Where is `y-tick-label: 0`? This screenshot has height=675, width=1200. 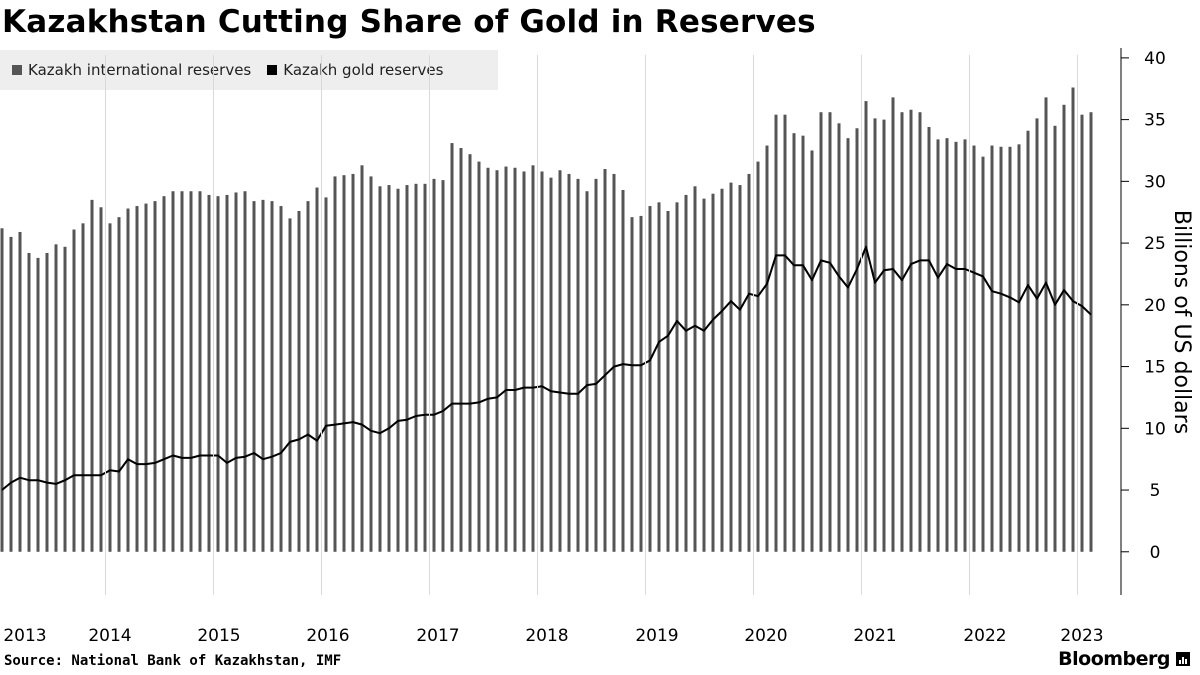
y-tick-label: 0 is located at coordinates (1155, 553).